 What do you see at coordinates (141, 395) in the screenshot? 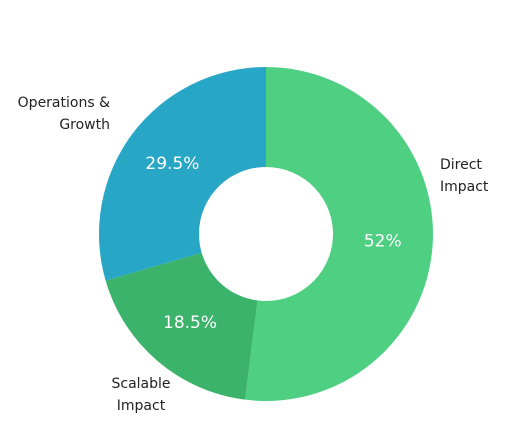
I see `category-label: Scalable Impact` at bounding box center [141, 395].